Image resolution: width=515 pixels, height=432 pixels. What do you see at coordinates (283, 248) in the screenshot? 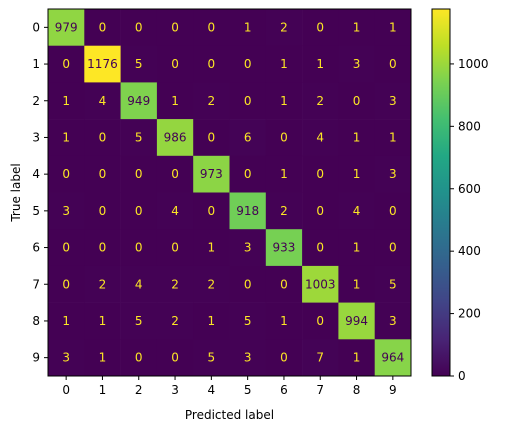
I see `cell-value-label: 933` at bounding box center [283, 248].